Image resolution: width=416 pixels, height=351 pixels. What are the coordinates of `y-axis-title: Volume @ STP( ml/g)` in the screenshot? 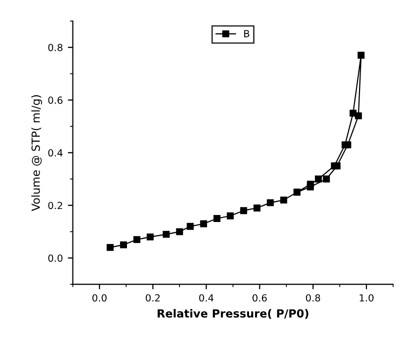 It's located at (36, 153).